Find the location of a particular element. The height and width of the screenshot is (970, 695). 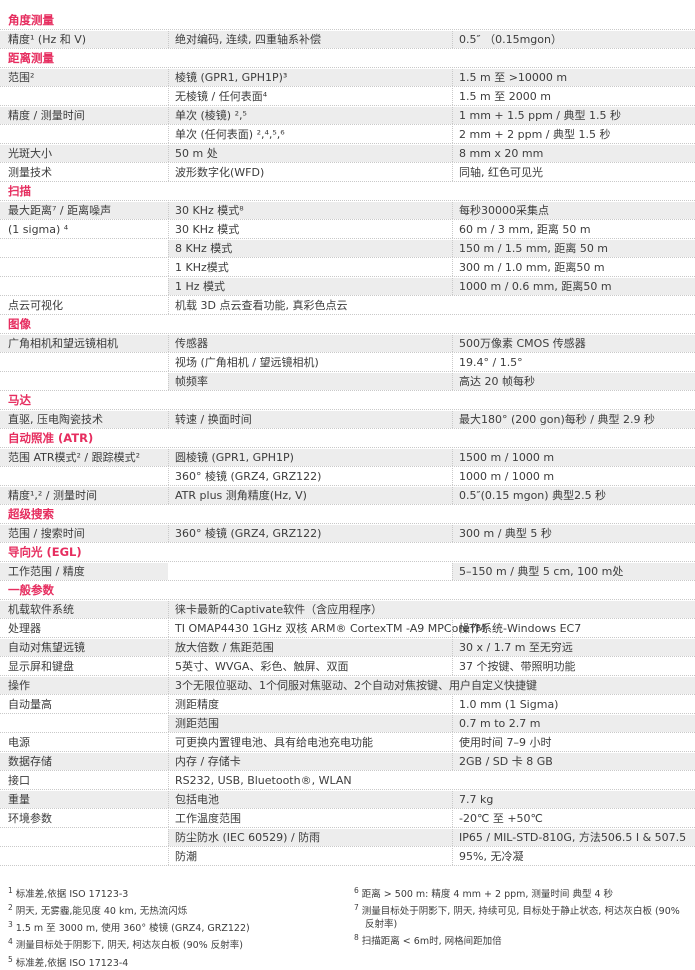

row-description: ATR plus 测角精度(Hz, V) is located at coordinates (310, 495).